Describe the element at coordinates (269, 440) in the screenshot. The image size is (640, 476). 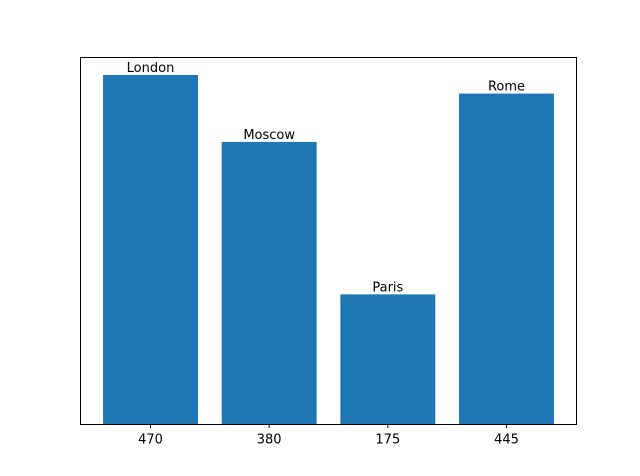
I see `x-tick-label: 380` at that location.